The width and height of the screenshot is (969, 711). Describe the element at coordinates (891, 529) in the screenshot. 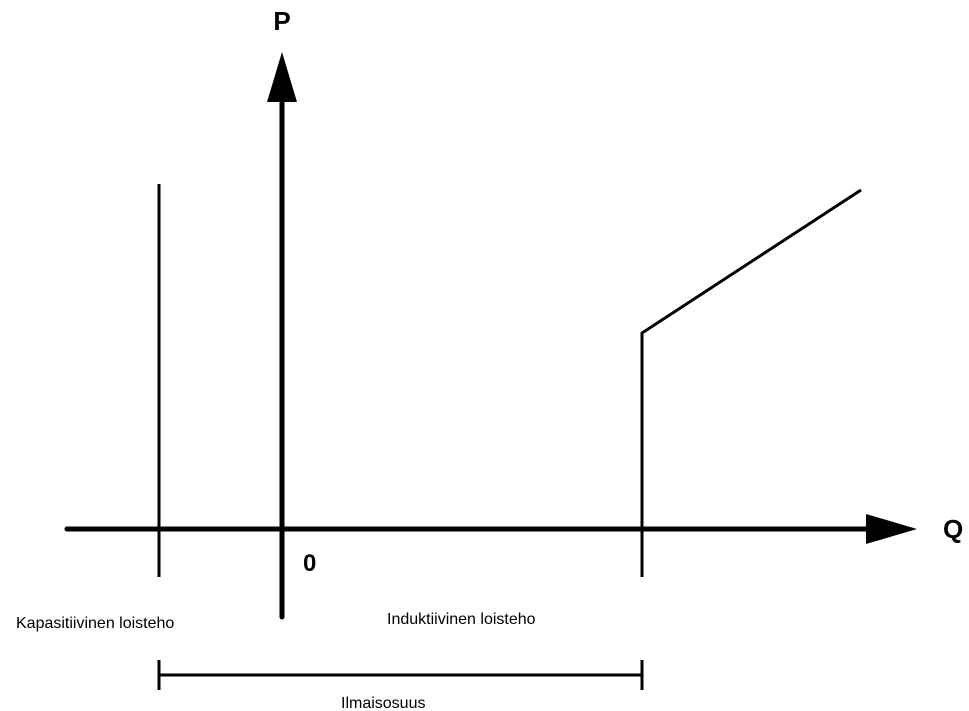

I see `q-axis-arrowhead` at that location.